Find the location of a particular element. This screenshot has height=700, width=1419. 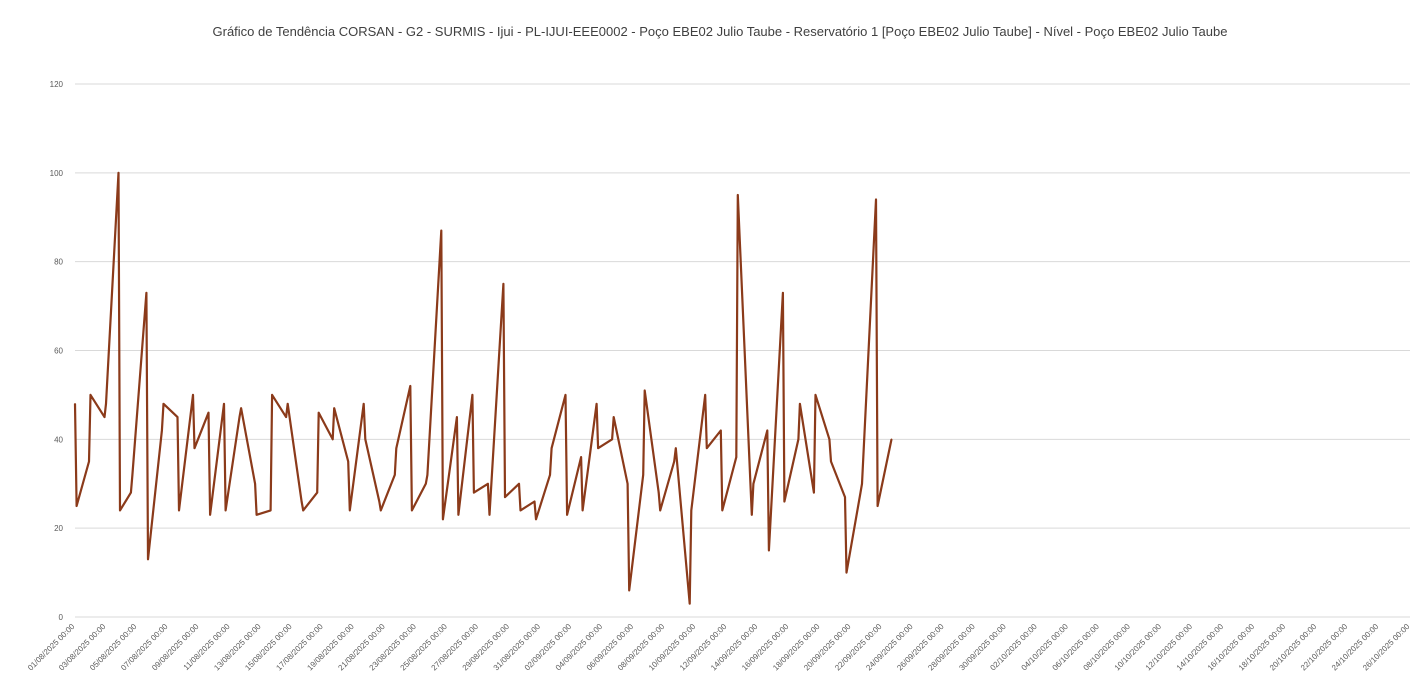

y-tick-label: 120 is located at coordinates (57, 84).